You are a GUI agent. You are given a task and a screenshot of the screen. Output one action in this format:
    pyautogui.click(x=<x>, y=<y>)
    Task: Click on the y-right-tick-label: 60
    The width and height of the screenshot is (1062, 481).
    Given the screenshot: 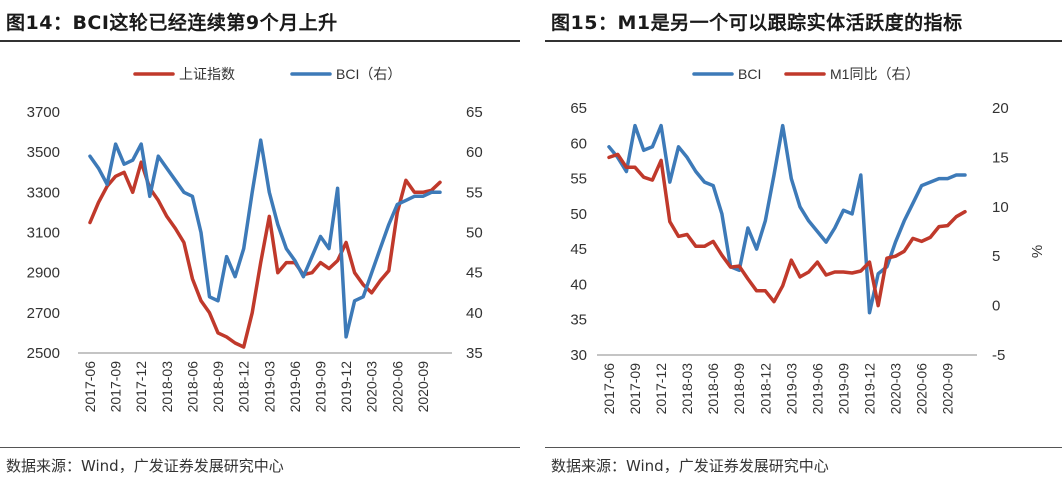 What is the action you would take?
    pyautogui.click(x=474, y=152)
    